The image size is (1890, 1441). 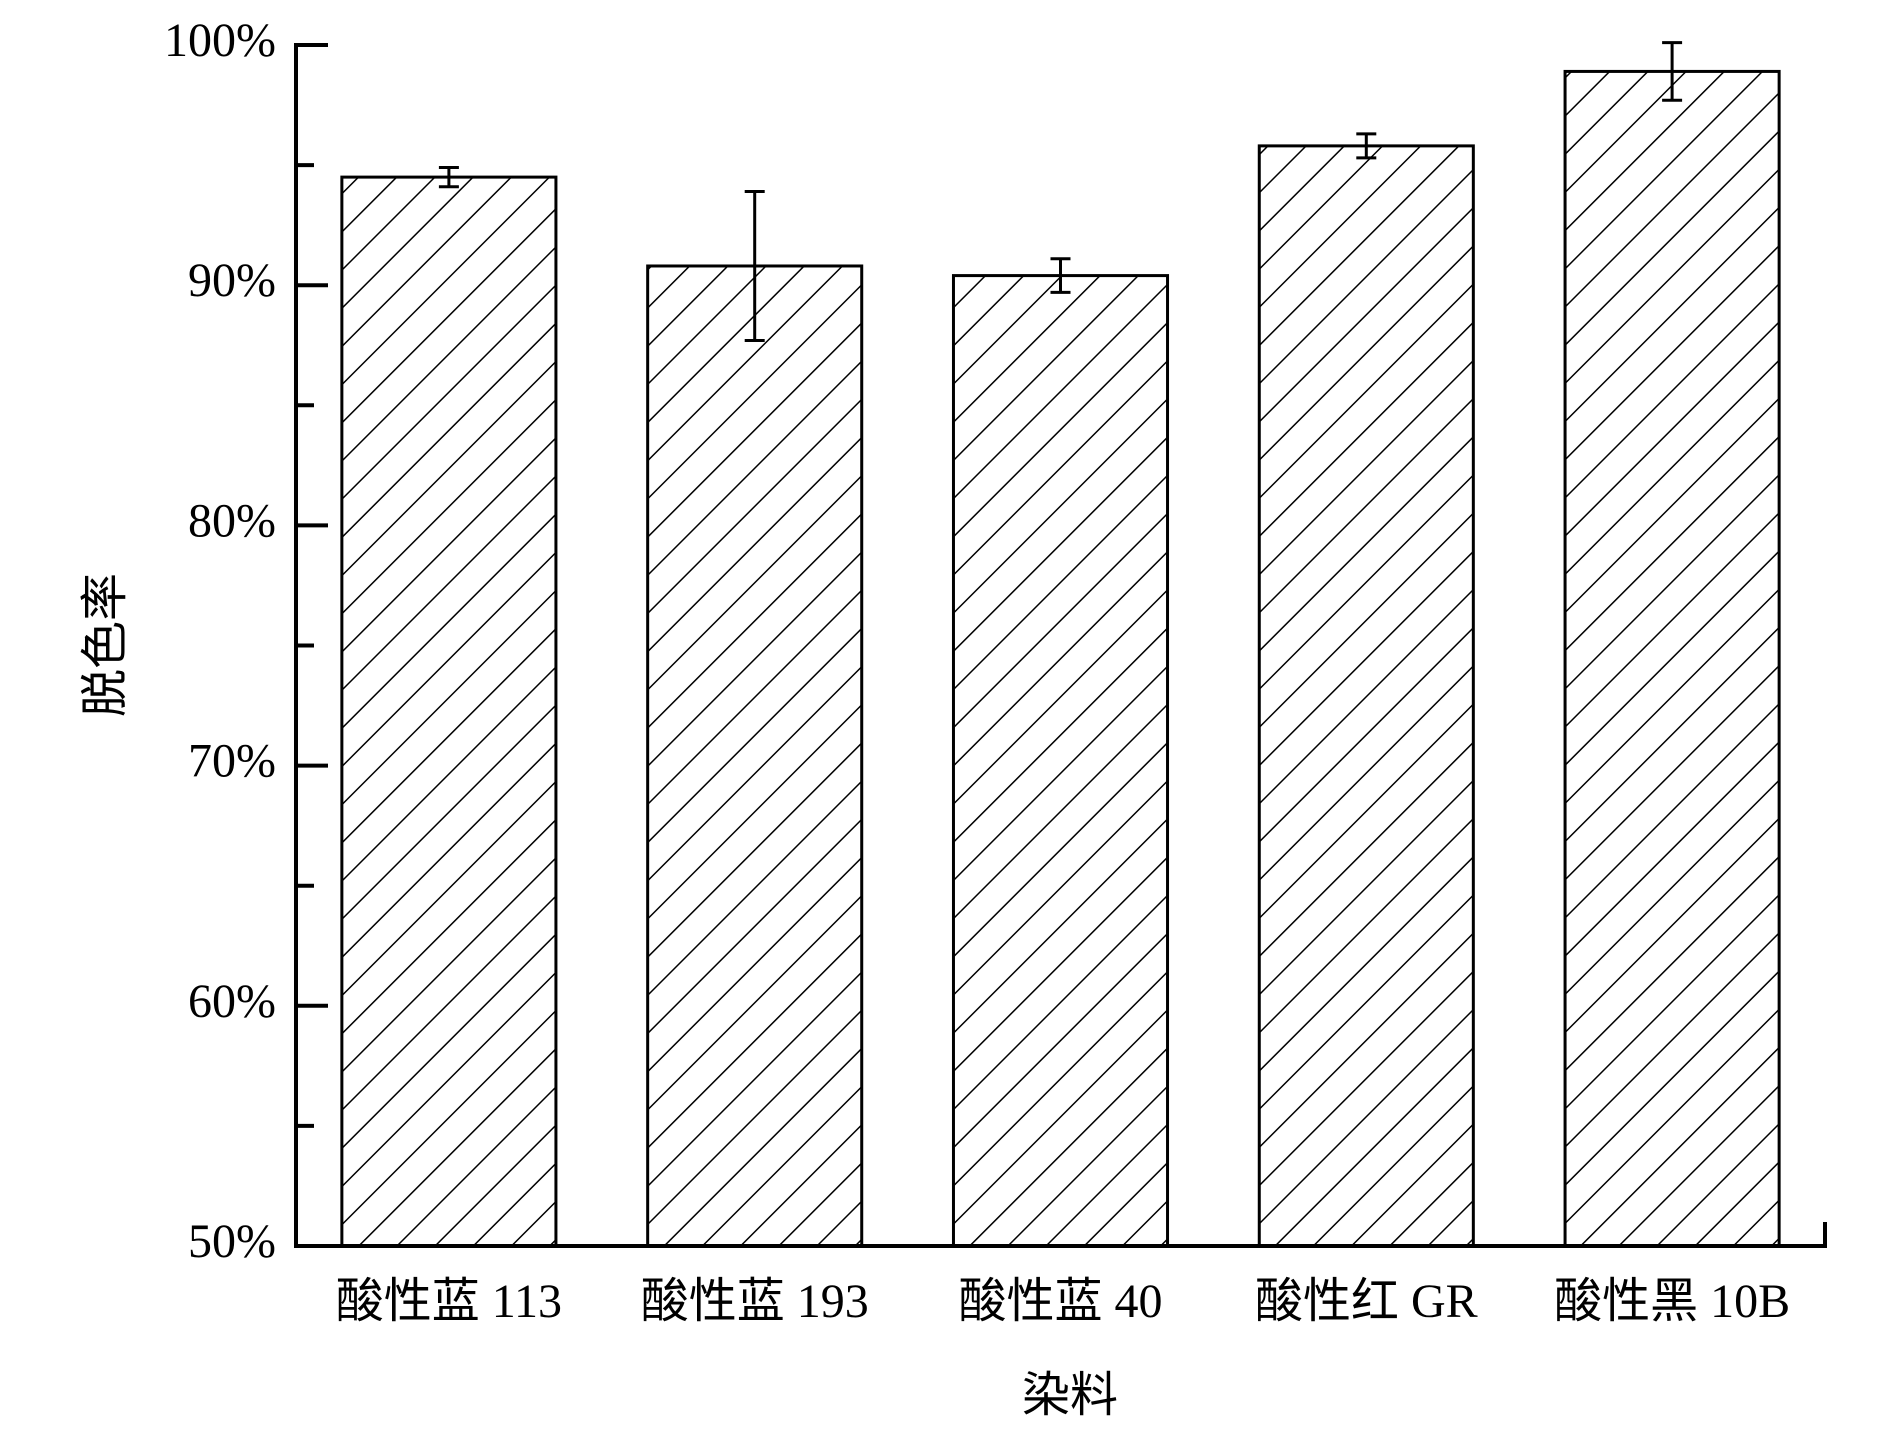 What do you see at coordinates (1366, 1301) in the screenshot?
I see `x-tick-label: 酸性红 GR` at bounding box center [1366, 1301].